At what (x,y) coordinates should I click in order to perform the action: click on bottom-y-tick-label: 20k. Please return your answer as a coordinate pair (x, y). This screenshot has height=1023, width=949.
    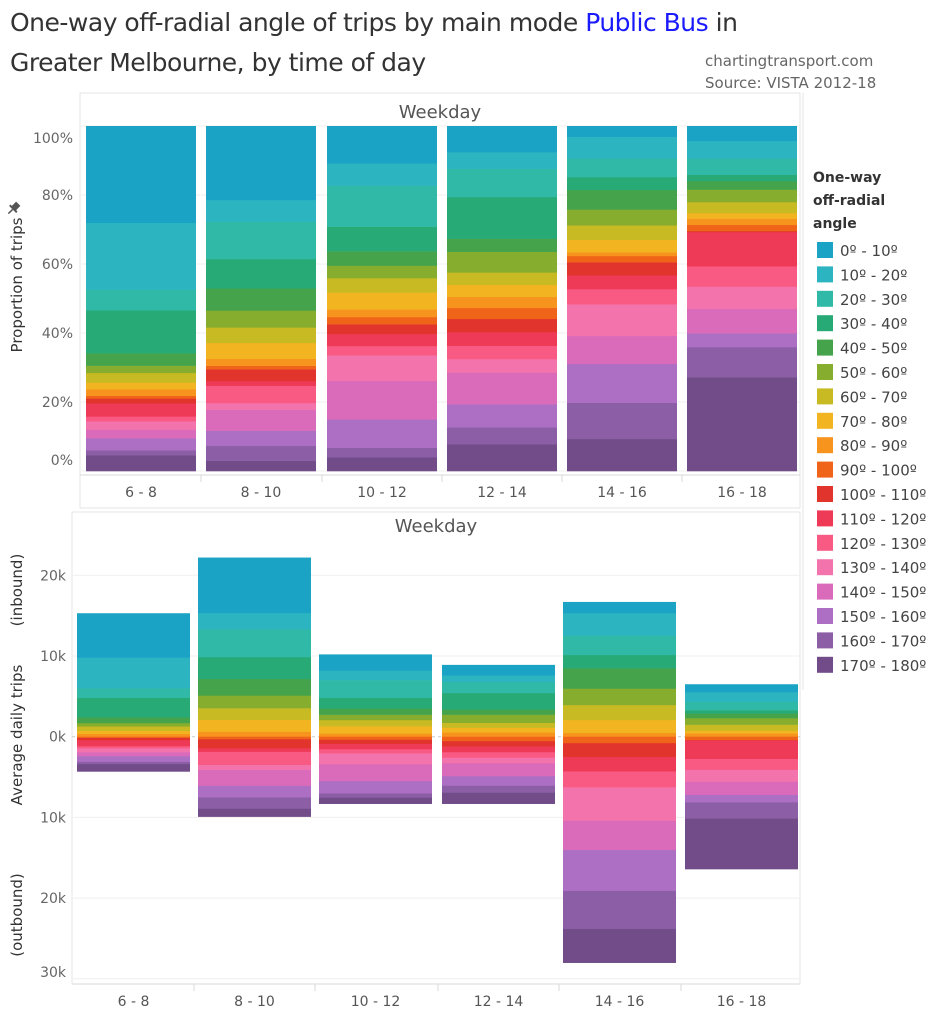
    Looking at the image, I should click on (53, 576).